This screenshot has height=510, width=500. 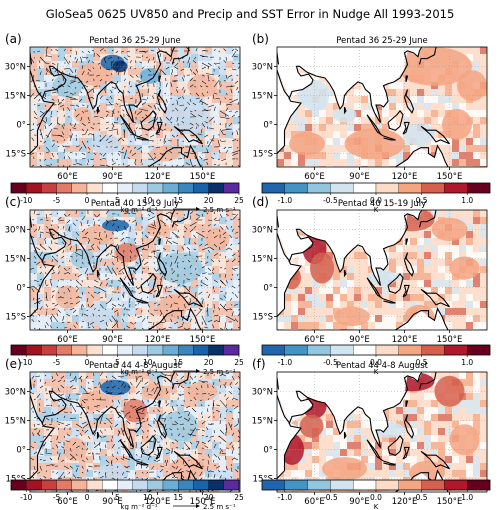 I want to click on field-anomaly, so click(x=94, y=74).